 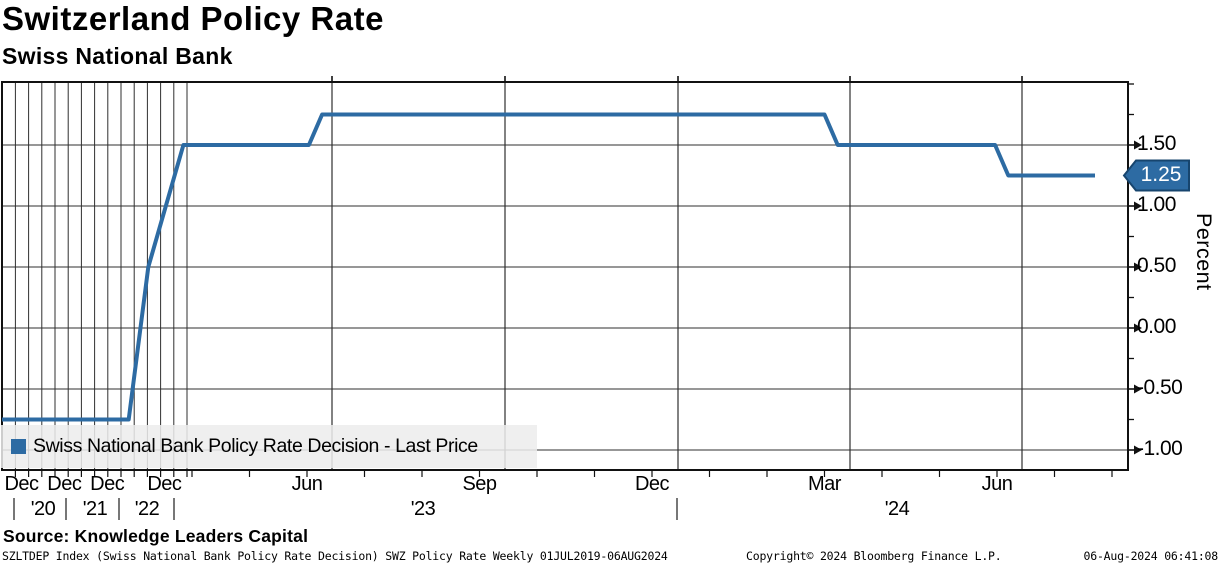 I want to click on x-axis-year-label: '24, so click(x=897, y=509).